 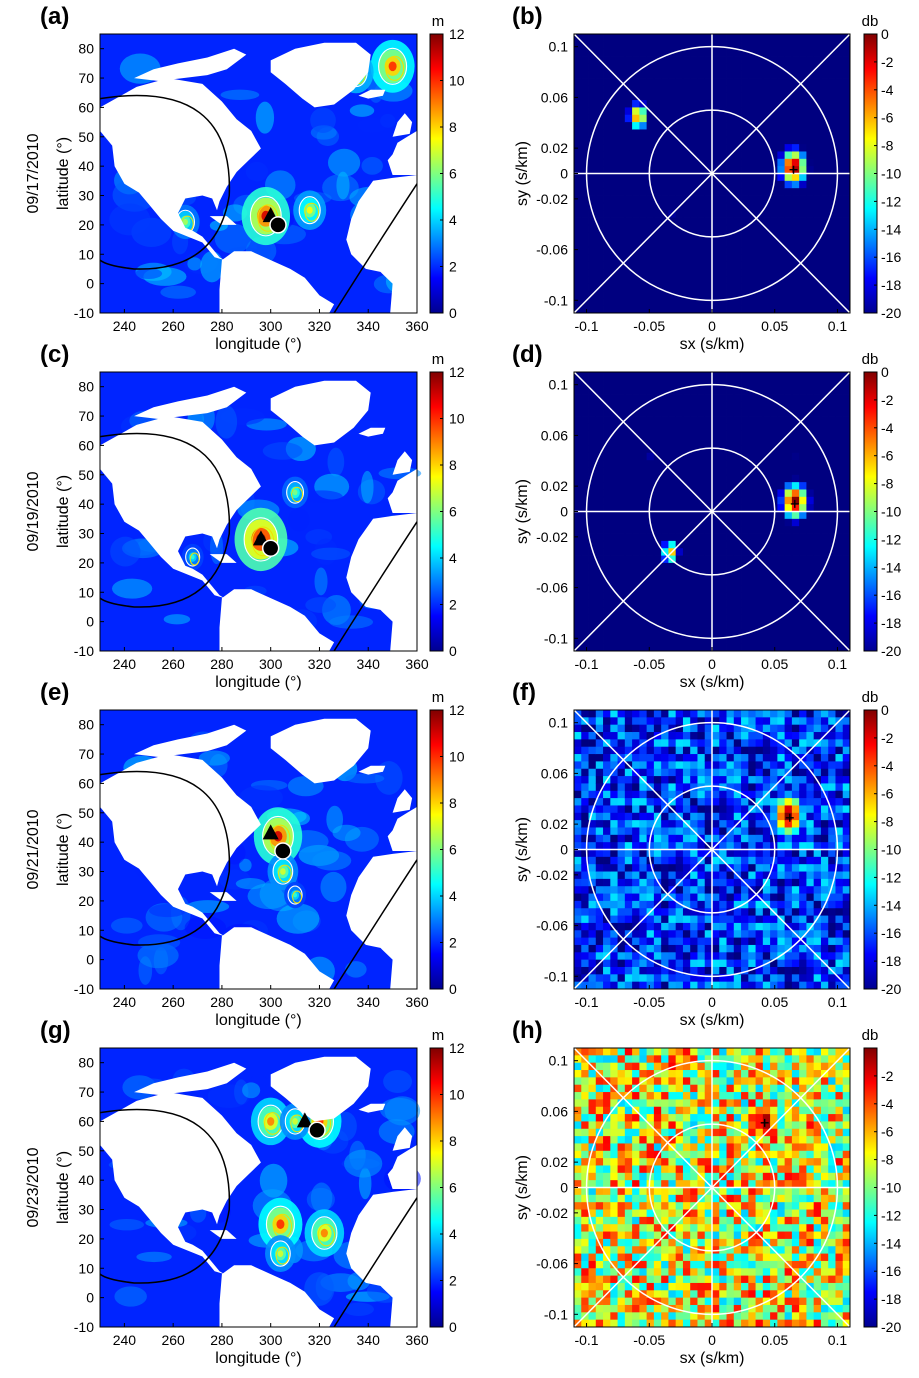 What do you see at coordinates (891, 313) in the screenshot?
I see `spectrum-colorbar-tick-label: -20` at bounding box center [891, 313].